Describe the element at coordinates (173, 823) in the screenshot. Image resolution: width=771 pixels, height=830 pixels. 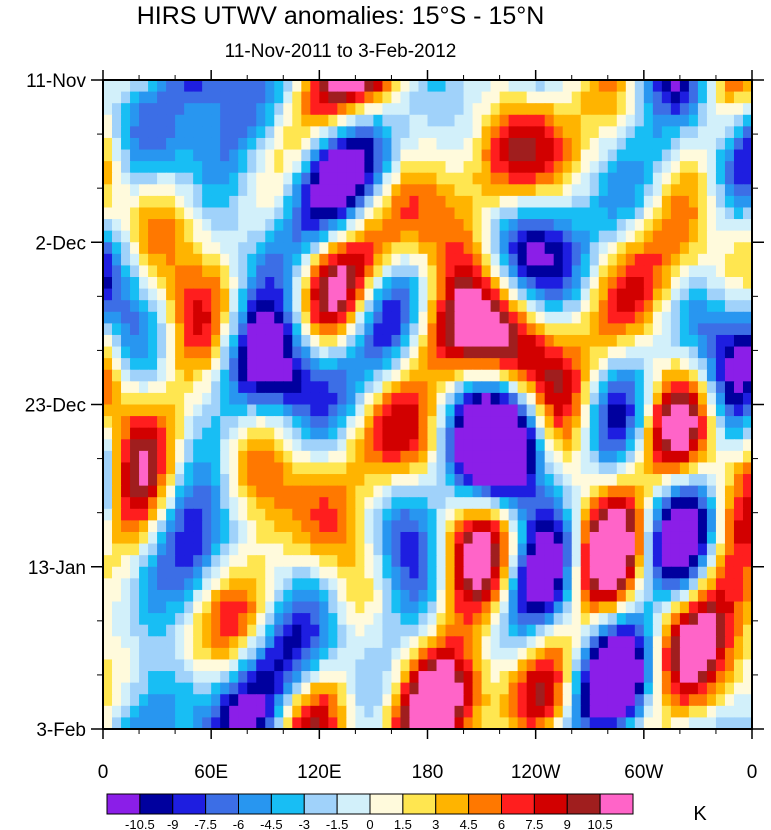
I see `colorbar-label: -9` at that location.